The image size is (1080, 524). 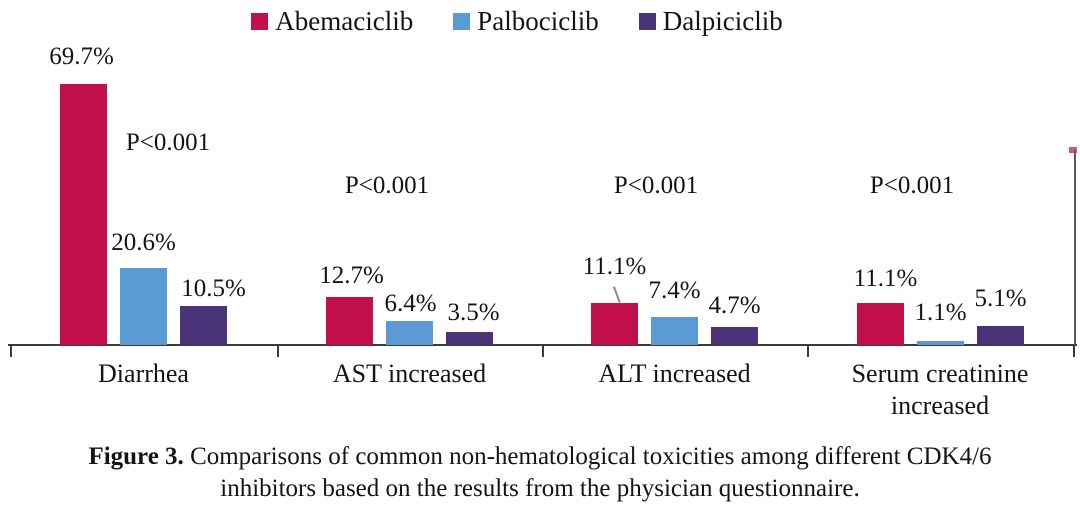 I want to click on value-label-abemaciclib-diarrhea: 69.7%, so click(x=81, y=56).